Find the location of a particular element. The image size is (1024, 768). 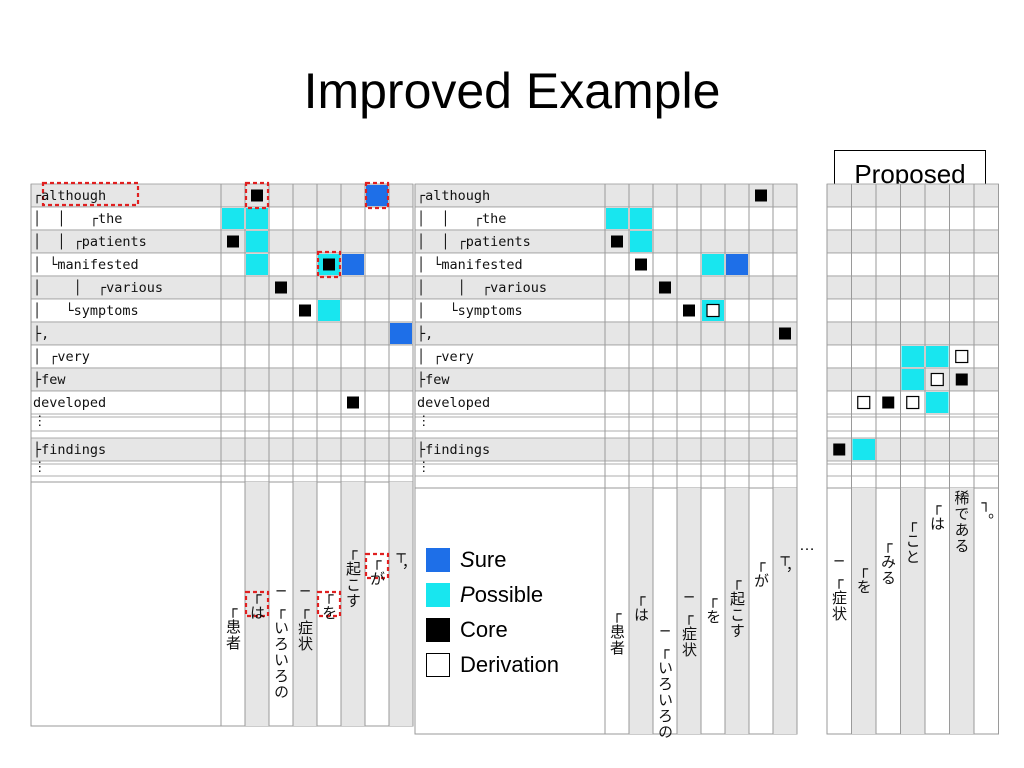

legend-item-core: Core is located at coordinates (492, 629).